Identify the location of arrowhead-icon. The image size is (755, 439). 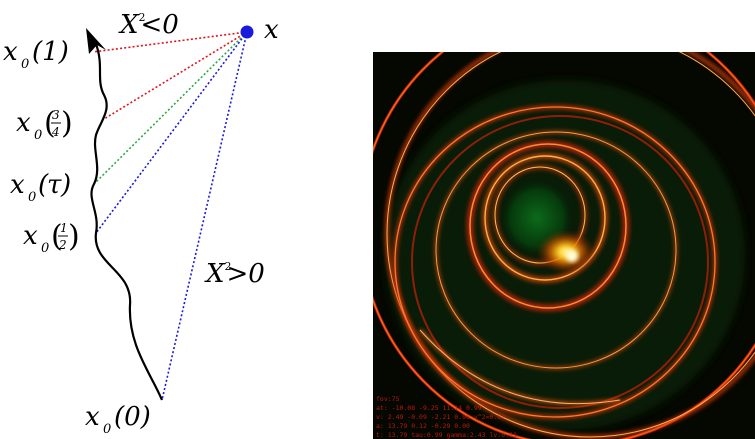
(96, 41).